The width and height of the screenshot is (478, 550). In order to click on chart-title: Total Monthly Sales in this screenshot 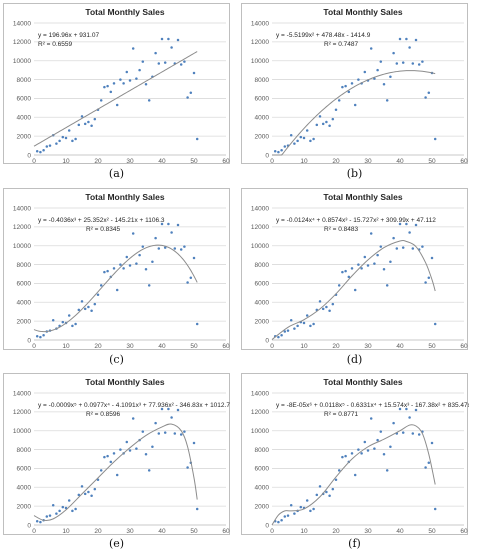, I will do `click(362, 197)`.